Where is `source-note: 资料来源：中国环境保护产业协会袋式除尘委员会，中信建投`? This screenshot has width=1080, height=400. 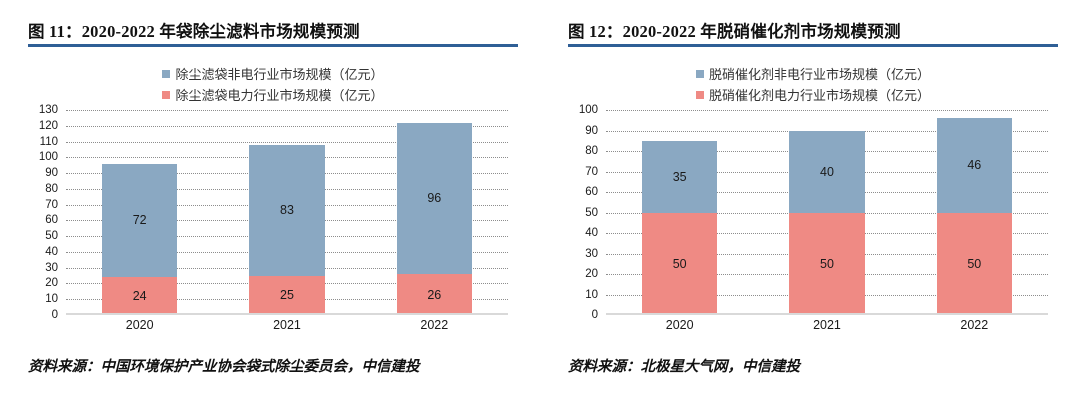
source-note: 资料来源：中国环境保护产业协会袋式除尘委员会，中信建投 is located at coordinates (224, 367).